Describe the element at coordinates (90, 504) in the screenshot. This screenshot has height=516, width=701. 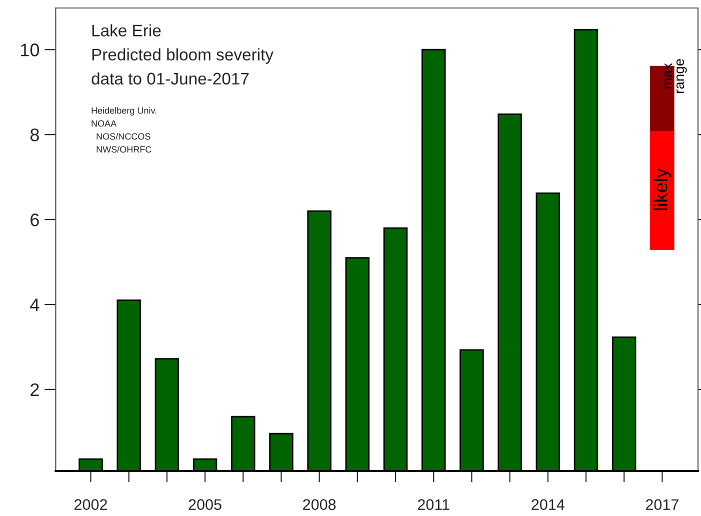
I see `x-tick-label: 2002` at that location.